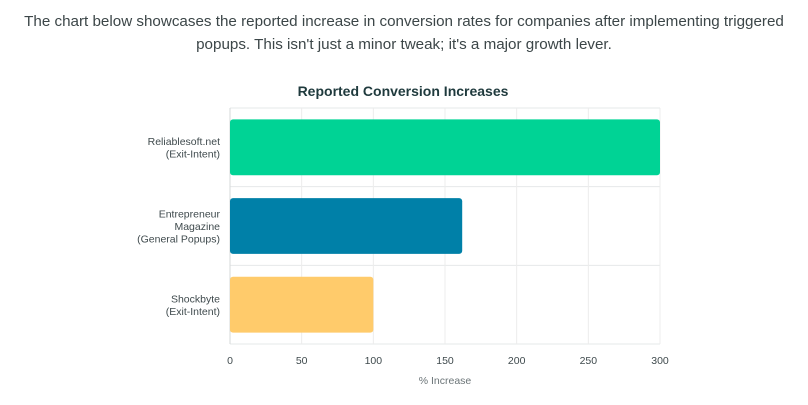  What do you see at coordinates (184, 142) in the screenshot?
I see `category-label-line: Reliablesoft.net` at bounding box center [184, 142].